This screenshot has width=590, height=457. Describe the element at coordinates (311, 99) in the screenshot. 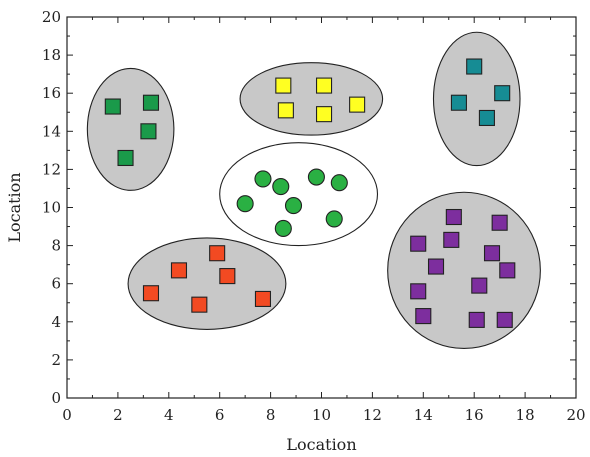

I see `cluster-yellow-squares` at that location.